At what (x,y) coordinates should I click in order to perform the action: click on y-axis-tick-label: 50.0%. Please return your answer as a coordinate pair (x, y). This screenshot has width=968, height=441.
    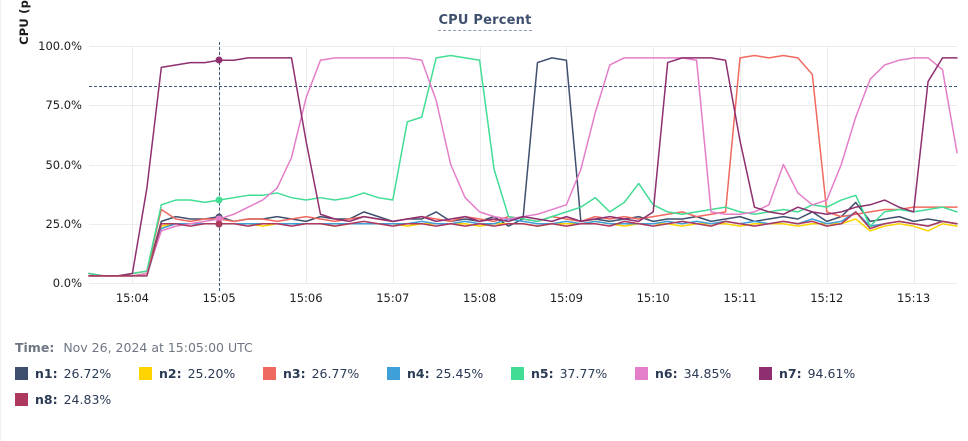
    Looking at the image, I should click on (63, 164).